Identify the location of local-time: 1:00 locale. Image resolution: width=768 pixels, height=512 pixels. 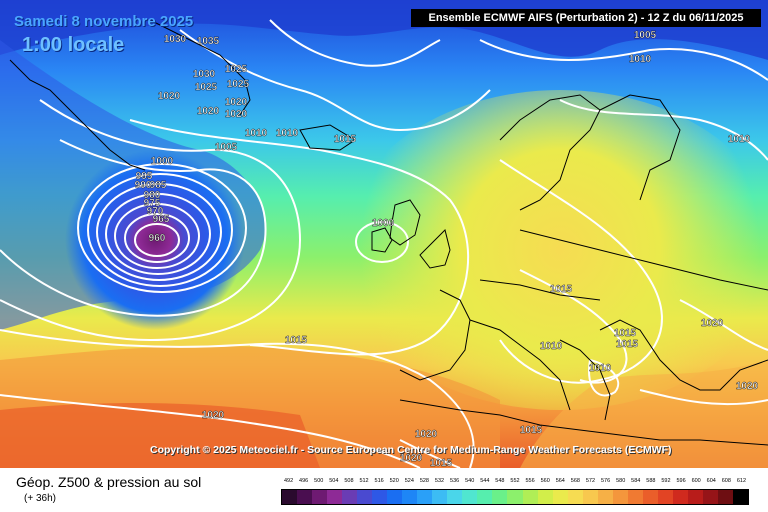
(73, 45).